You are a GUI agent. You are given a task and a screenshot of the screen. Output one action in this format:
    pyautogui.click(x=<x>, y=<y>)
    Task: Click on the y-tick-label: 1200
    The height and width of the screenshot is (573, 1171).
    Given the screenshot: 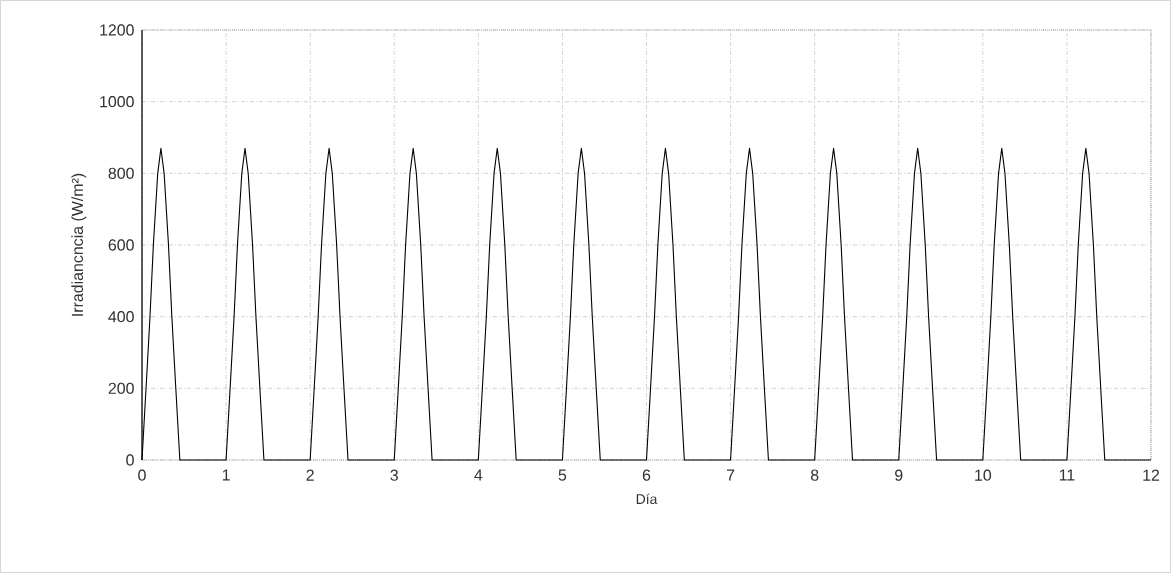 What is the action you would take?
    pyautogui.click(x=117, y=30)
    